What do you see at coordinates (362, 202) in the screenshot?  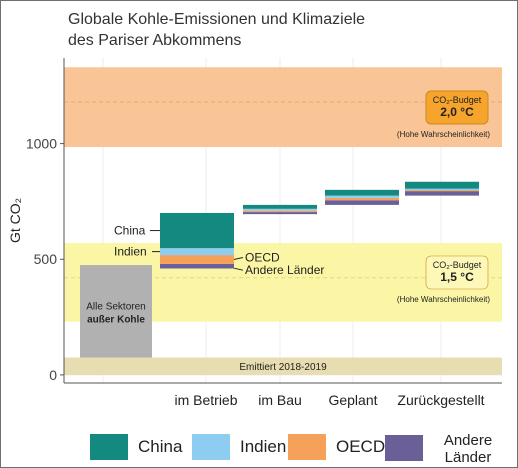 I see `bar-andere-laender-geplant` at bounding box center [362, 202].